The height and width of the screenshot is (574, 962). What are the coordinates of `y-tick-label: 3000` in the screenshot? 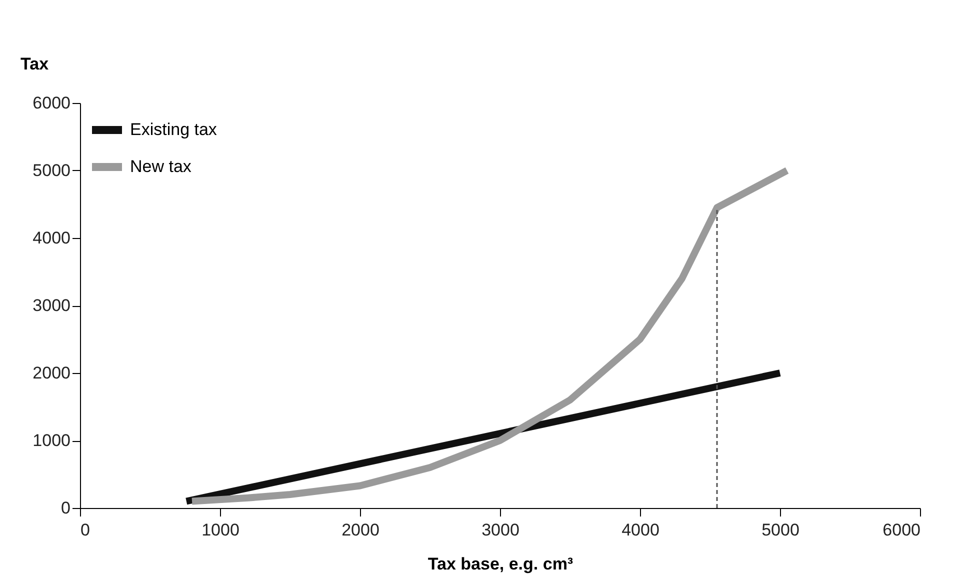 It's located at (51, 305).